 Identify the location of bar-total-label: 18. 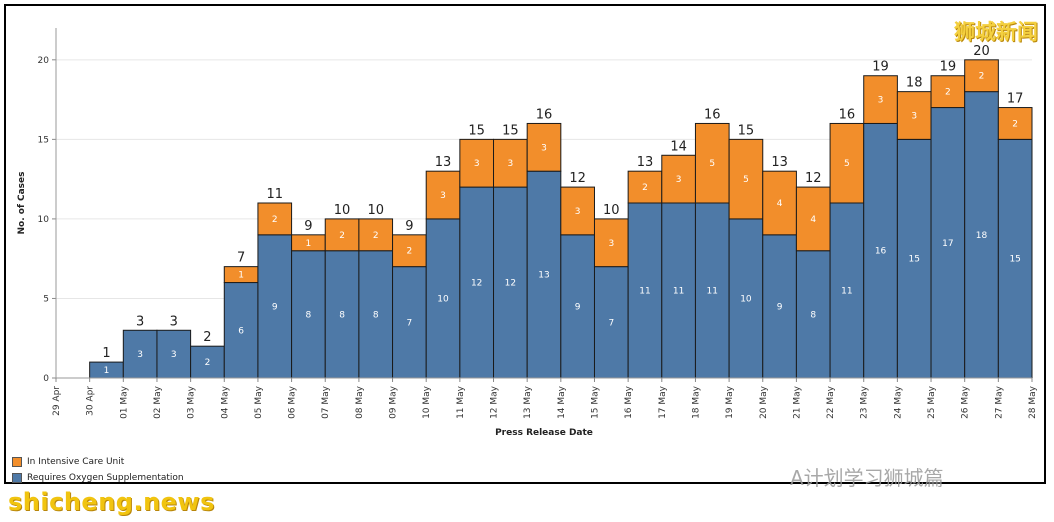
(914, 83).